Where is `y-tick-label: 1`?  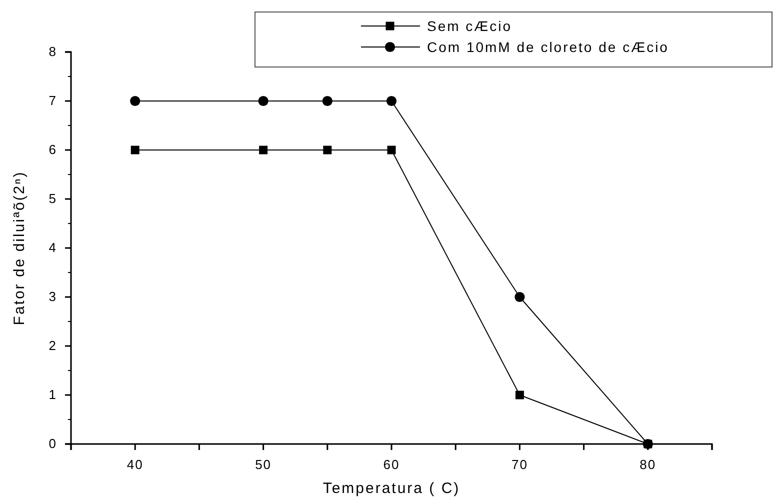
y-tick-label: 1 is located at coordinates (52, 394).